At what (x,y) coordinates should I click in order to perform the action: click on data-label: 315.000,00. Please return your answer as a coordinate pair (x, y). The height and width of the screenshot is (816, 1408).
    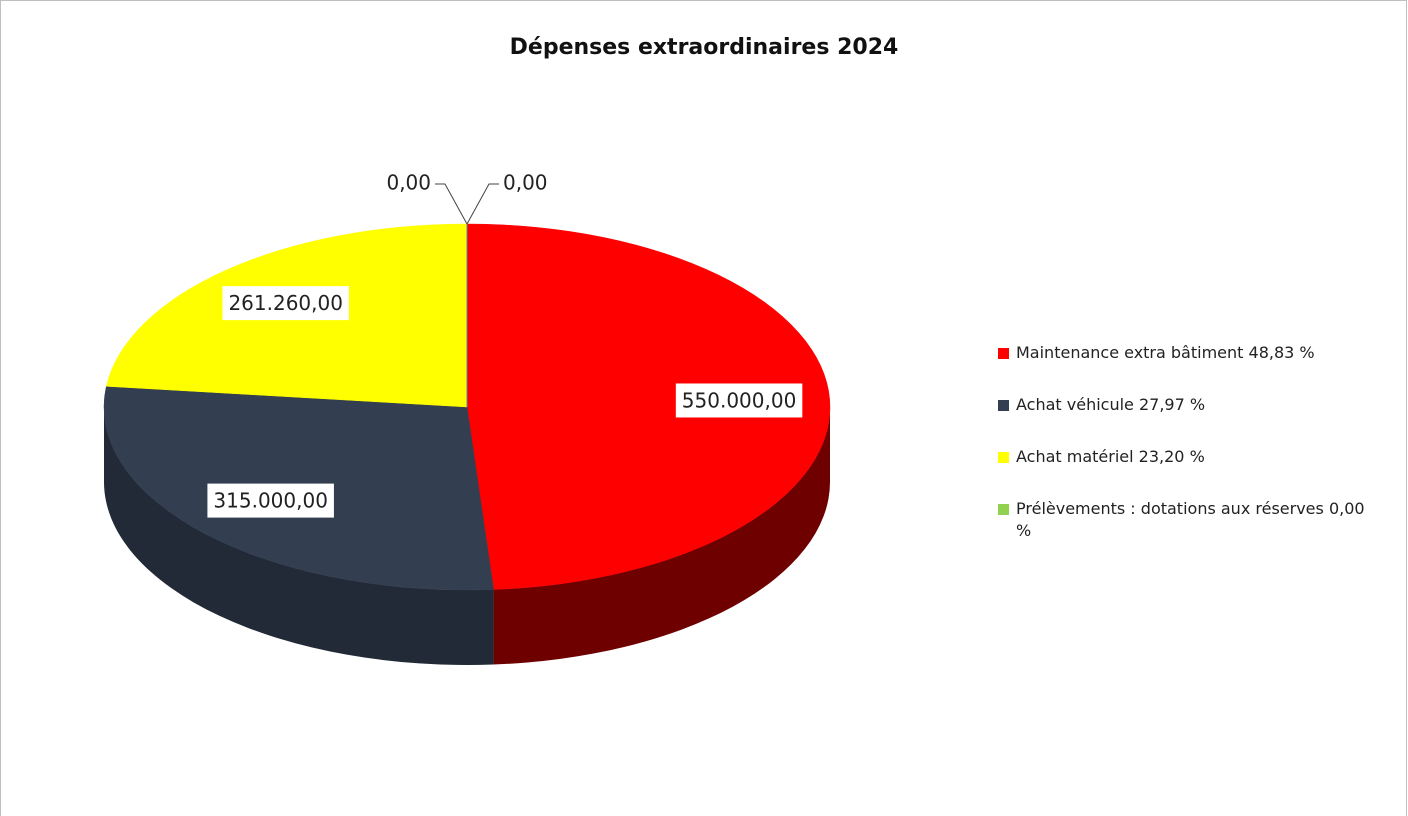
    Looking at the image, I should click on (270, 501).